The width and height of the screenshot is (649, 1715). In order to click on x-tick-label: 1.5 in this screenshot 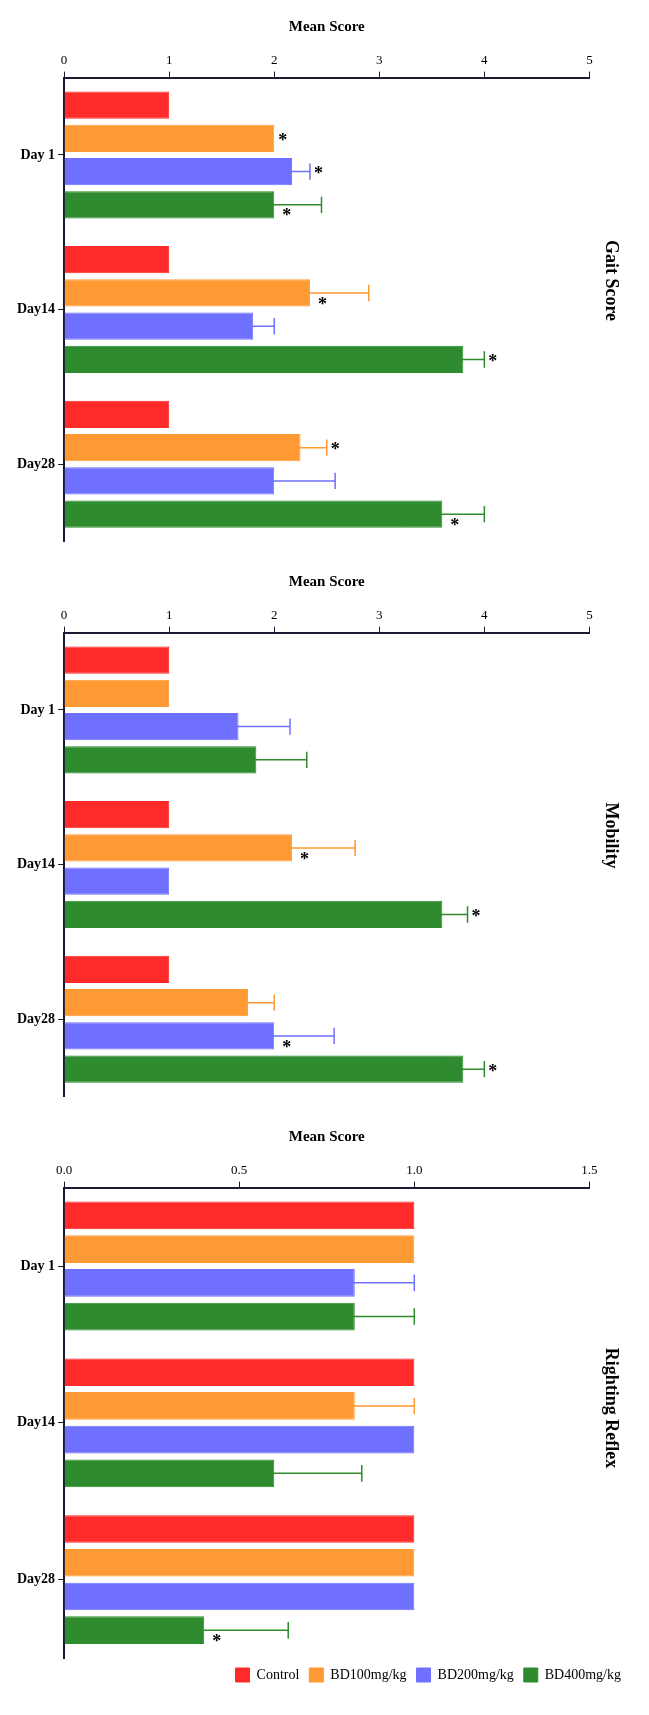, I will do `click(589, 1170)`.